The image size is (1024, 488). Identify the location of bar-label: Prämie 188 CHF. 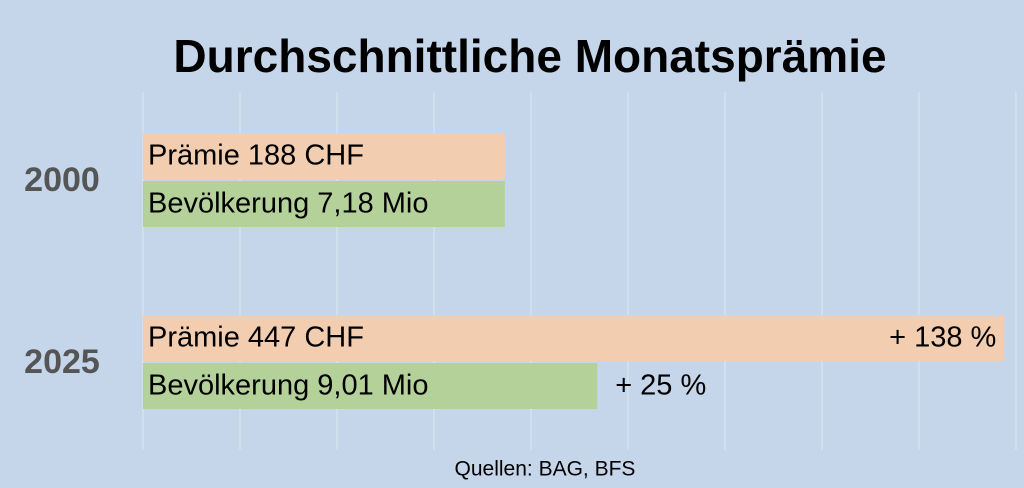
(256, 156).